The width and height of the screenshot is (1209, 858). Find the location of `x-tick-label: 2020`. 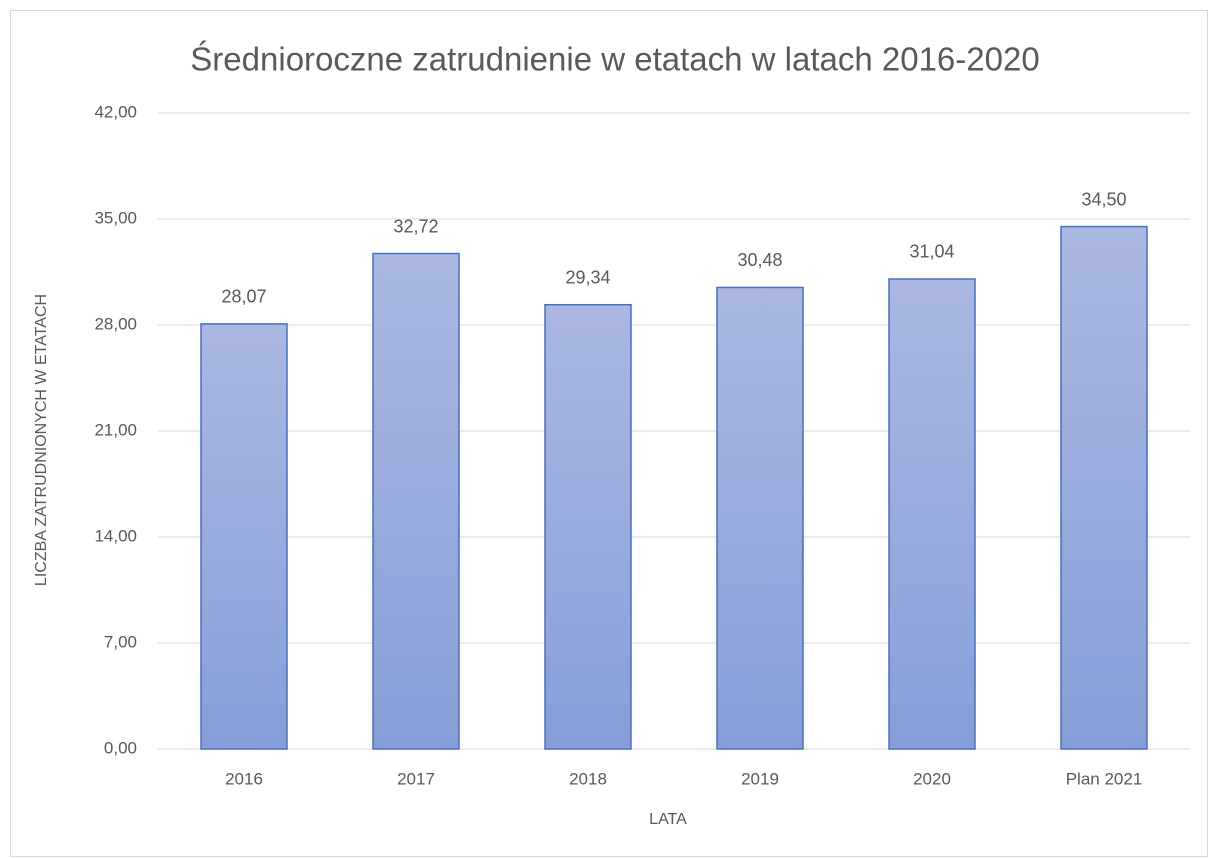

x-tick-label: 2020 is located at coordinates (932, 778).